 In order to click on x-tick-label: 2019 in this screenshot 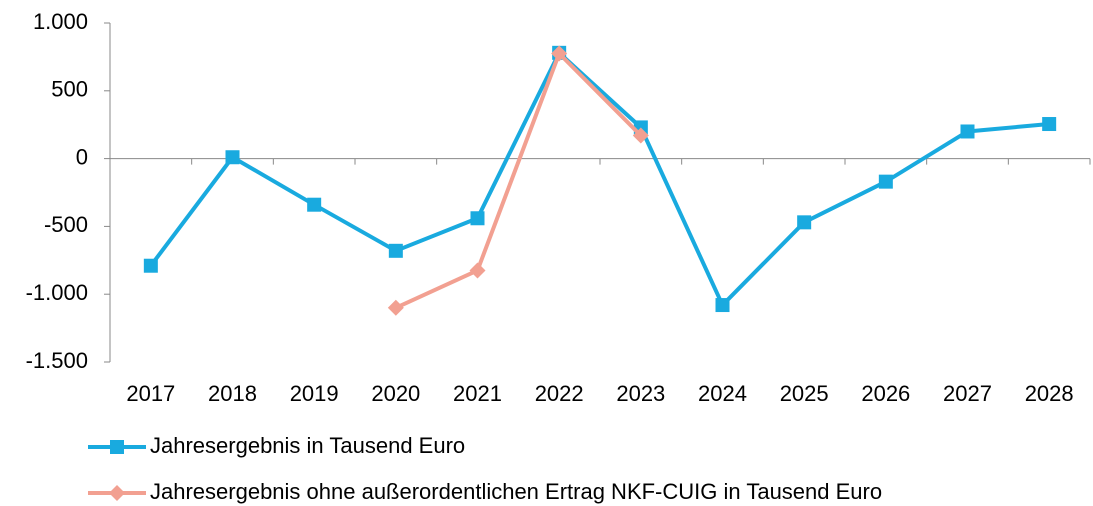, I will do `click(314, 393)`.